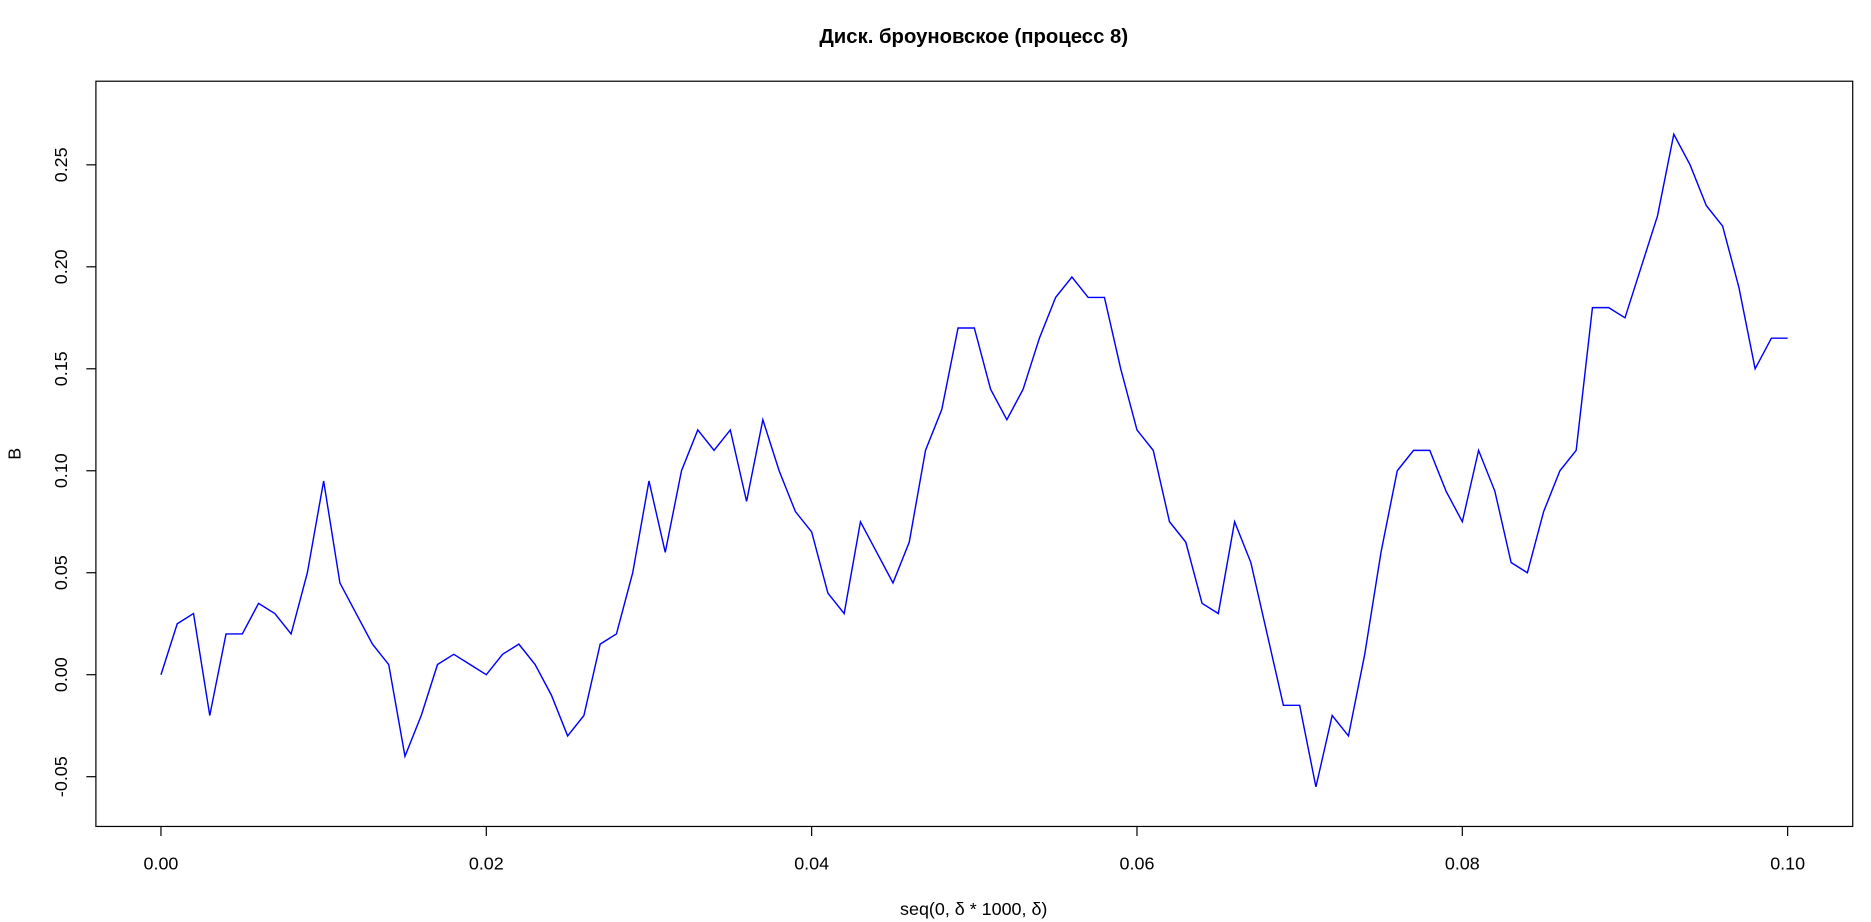 The height and width of the screenshot is (922, 1871). What do you see at coordinates (161, 863) in the screenshot?
I see `x-tick-label: 0.00` at bounding box center [161, 863].